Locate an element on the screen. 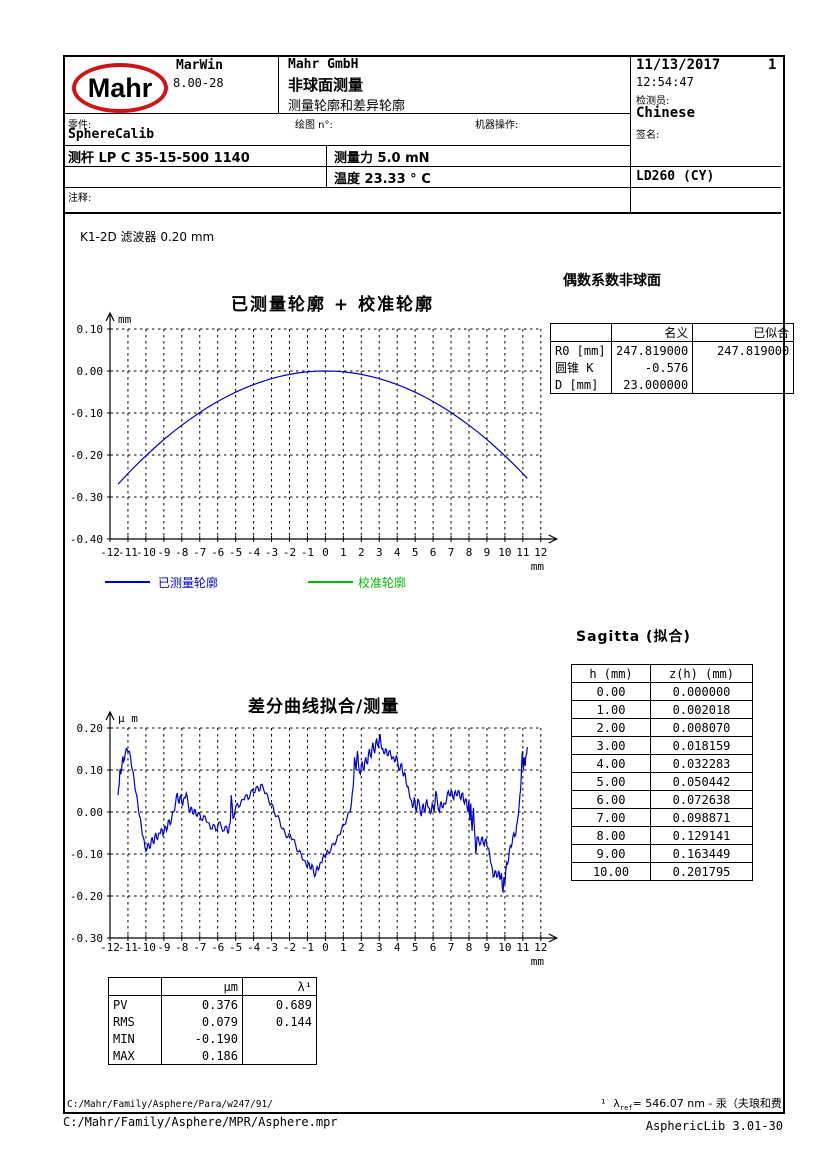 The image size is (824, 1172). report-time: 12:54:47 is located at coordinates (665, 82).